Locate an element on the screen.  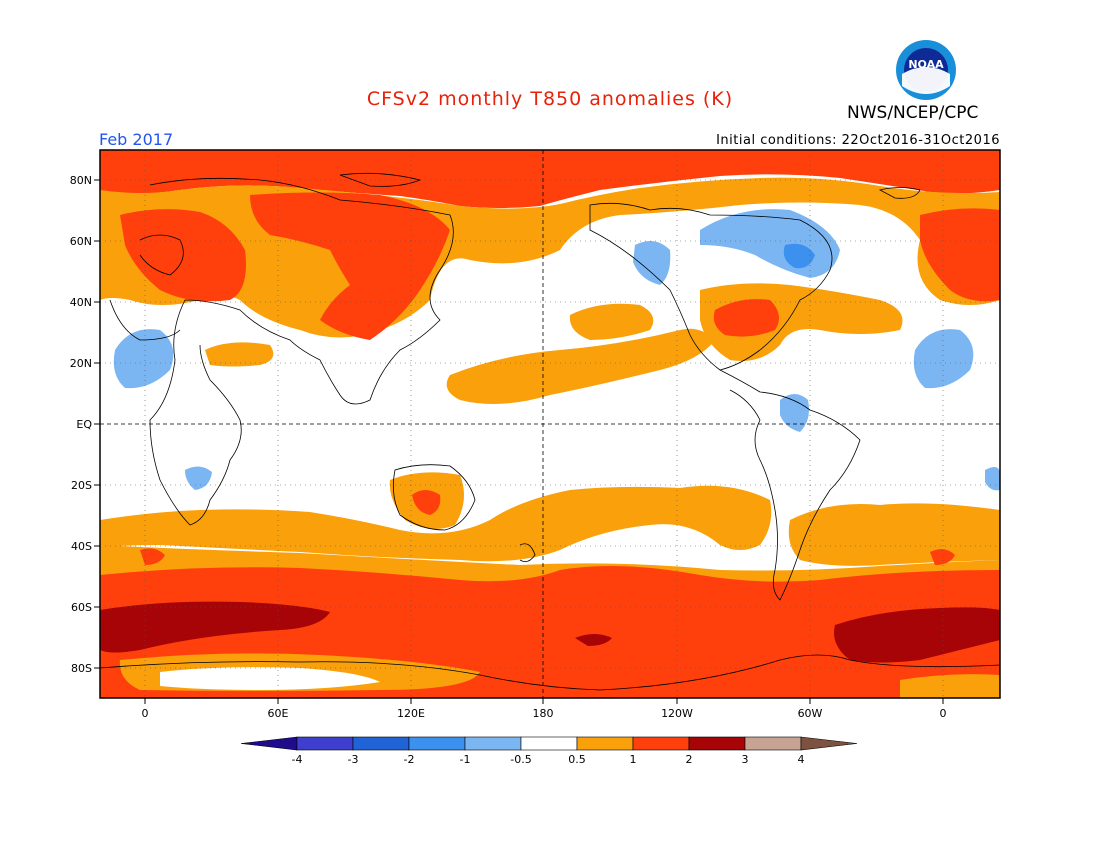
strong-warm-region-south-indian is located at coordinates (215, 627).